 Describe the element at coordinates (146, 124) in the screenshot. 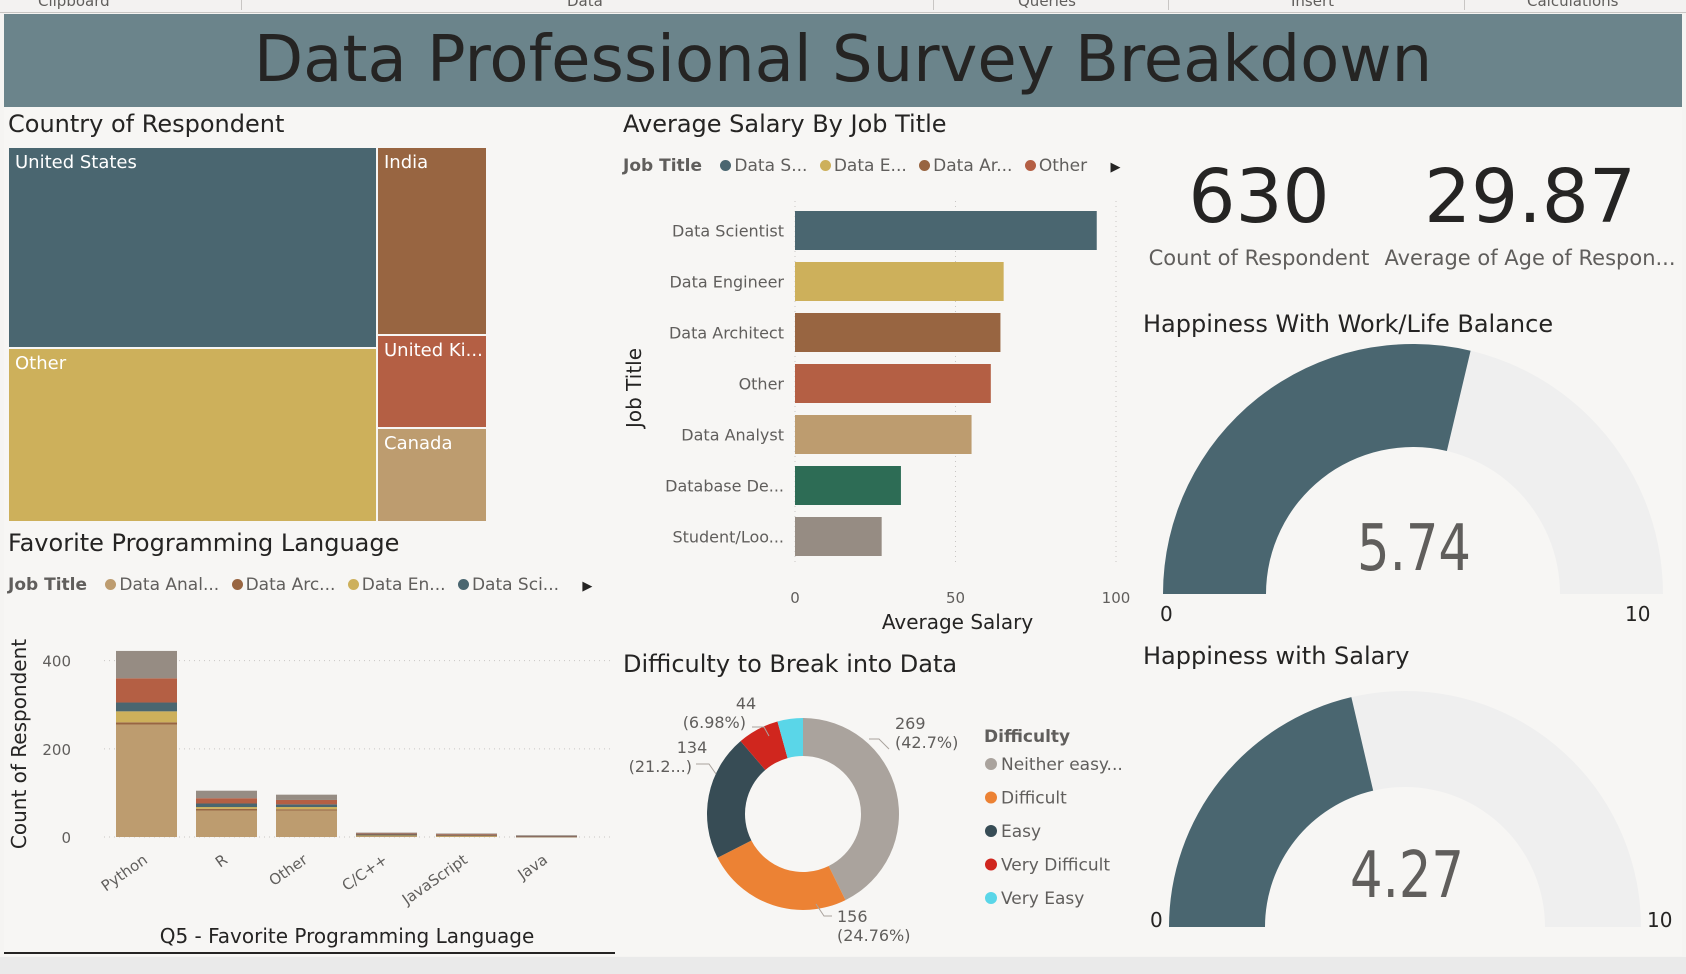

I see `country-chart-title: Country of Respondent` at that location.